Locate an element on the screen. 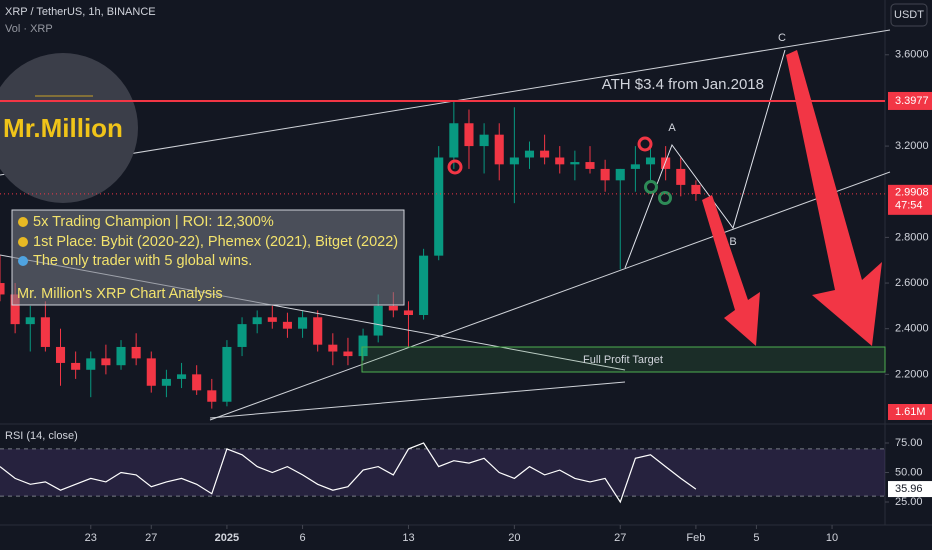 This screenshot has height=550, width=932. x-tick-label: 13 is located at coordinates (408, 538).